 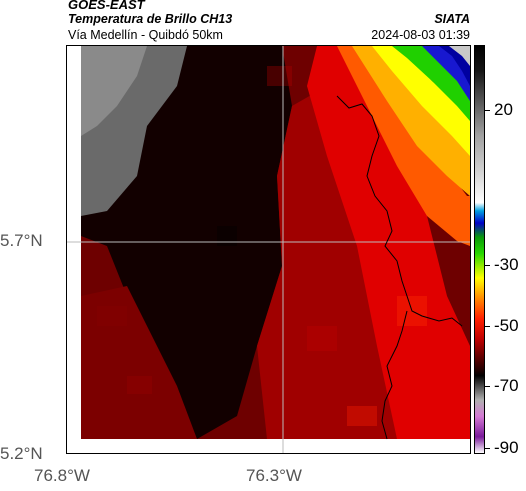 I want to click on longitude-label-76.8: 76.8°W, so click(x=62, y=475).